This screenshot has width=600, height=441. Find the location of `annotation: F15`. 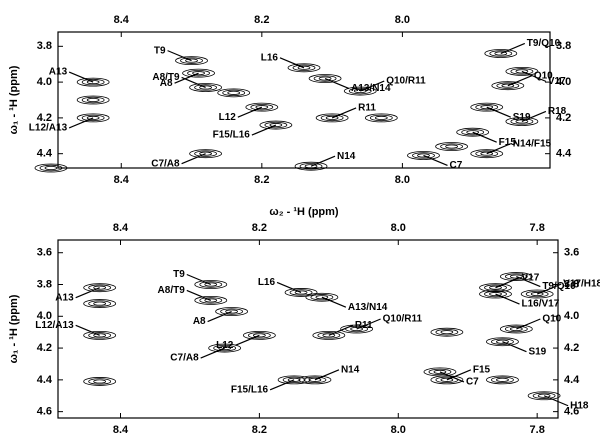

annotation: F15 is located at coordinates (482, 369).